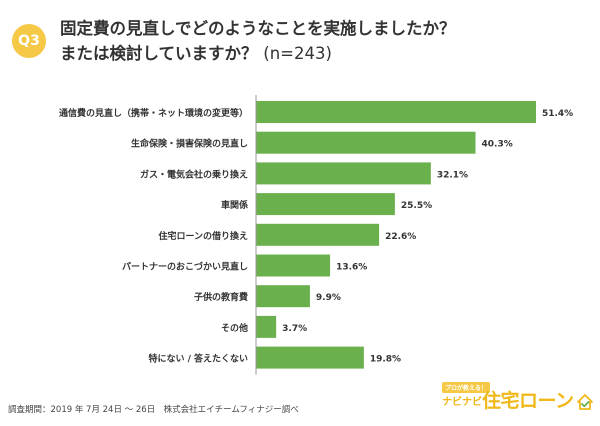 This screenshot has width=600, height=426. What do you see at coordinates (462, 402) in the screenshot?
I see `logo-subtitle: ナビナビ` at bounding box center [462, 402].